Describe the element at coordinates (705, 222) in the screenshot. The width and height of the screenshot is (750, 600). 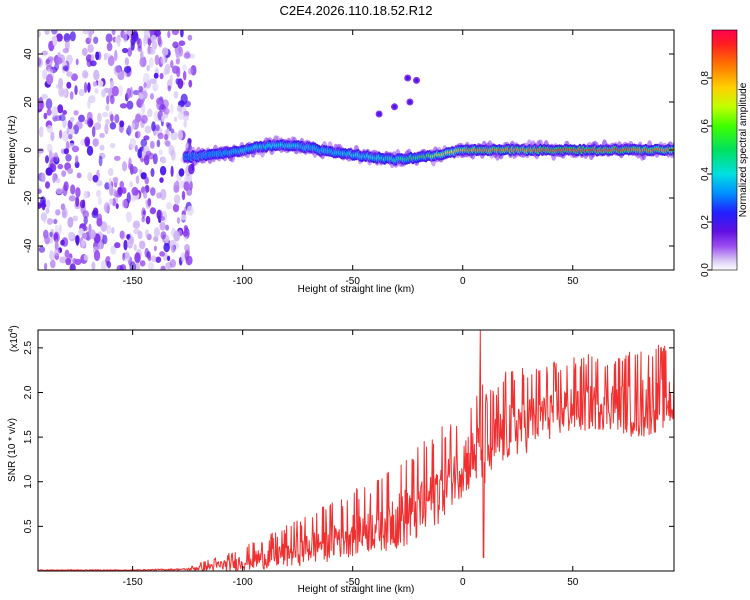
I see `colorbar-tick-label: 0.2` at that location.